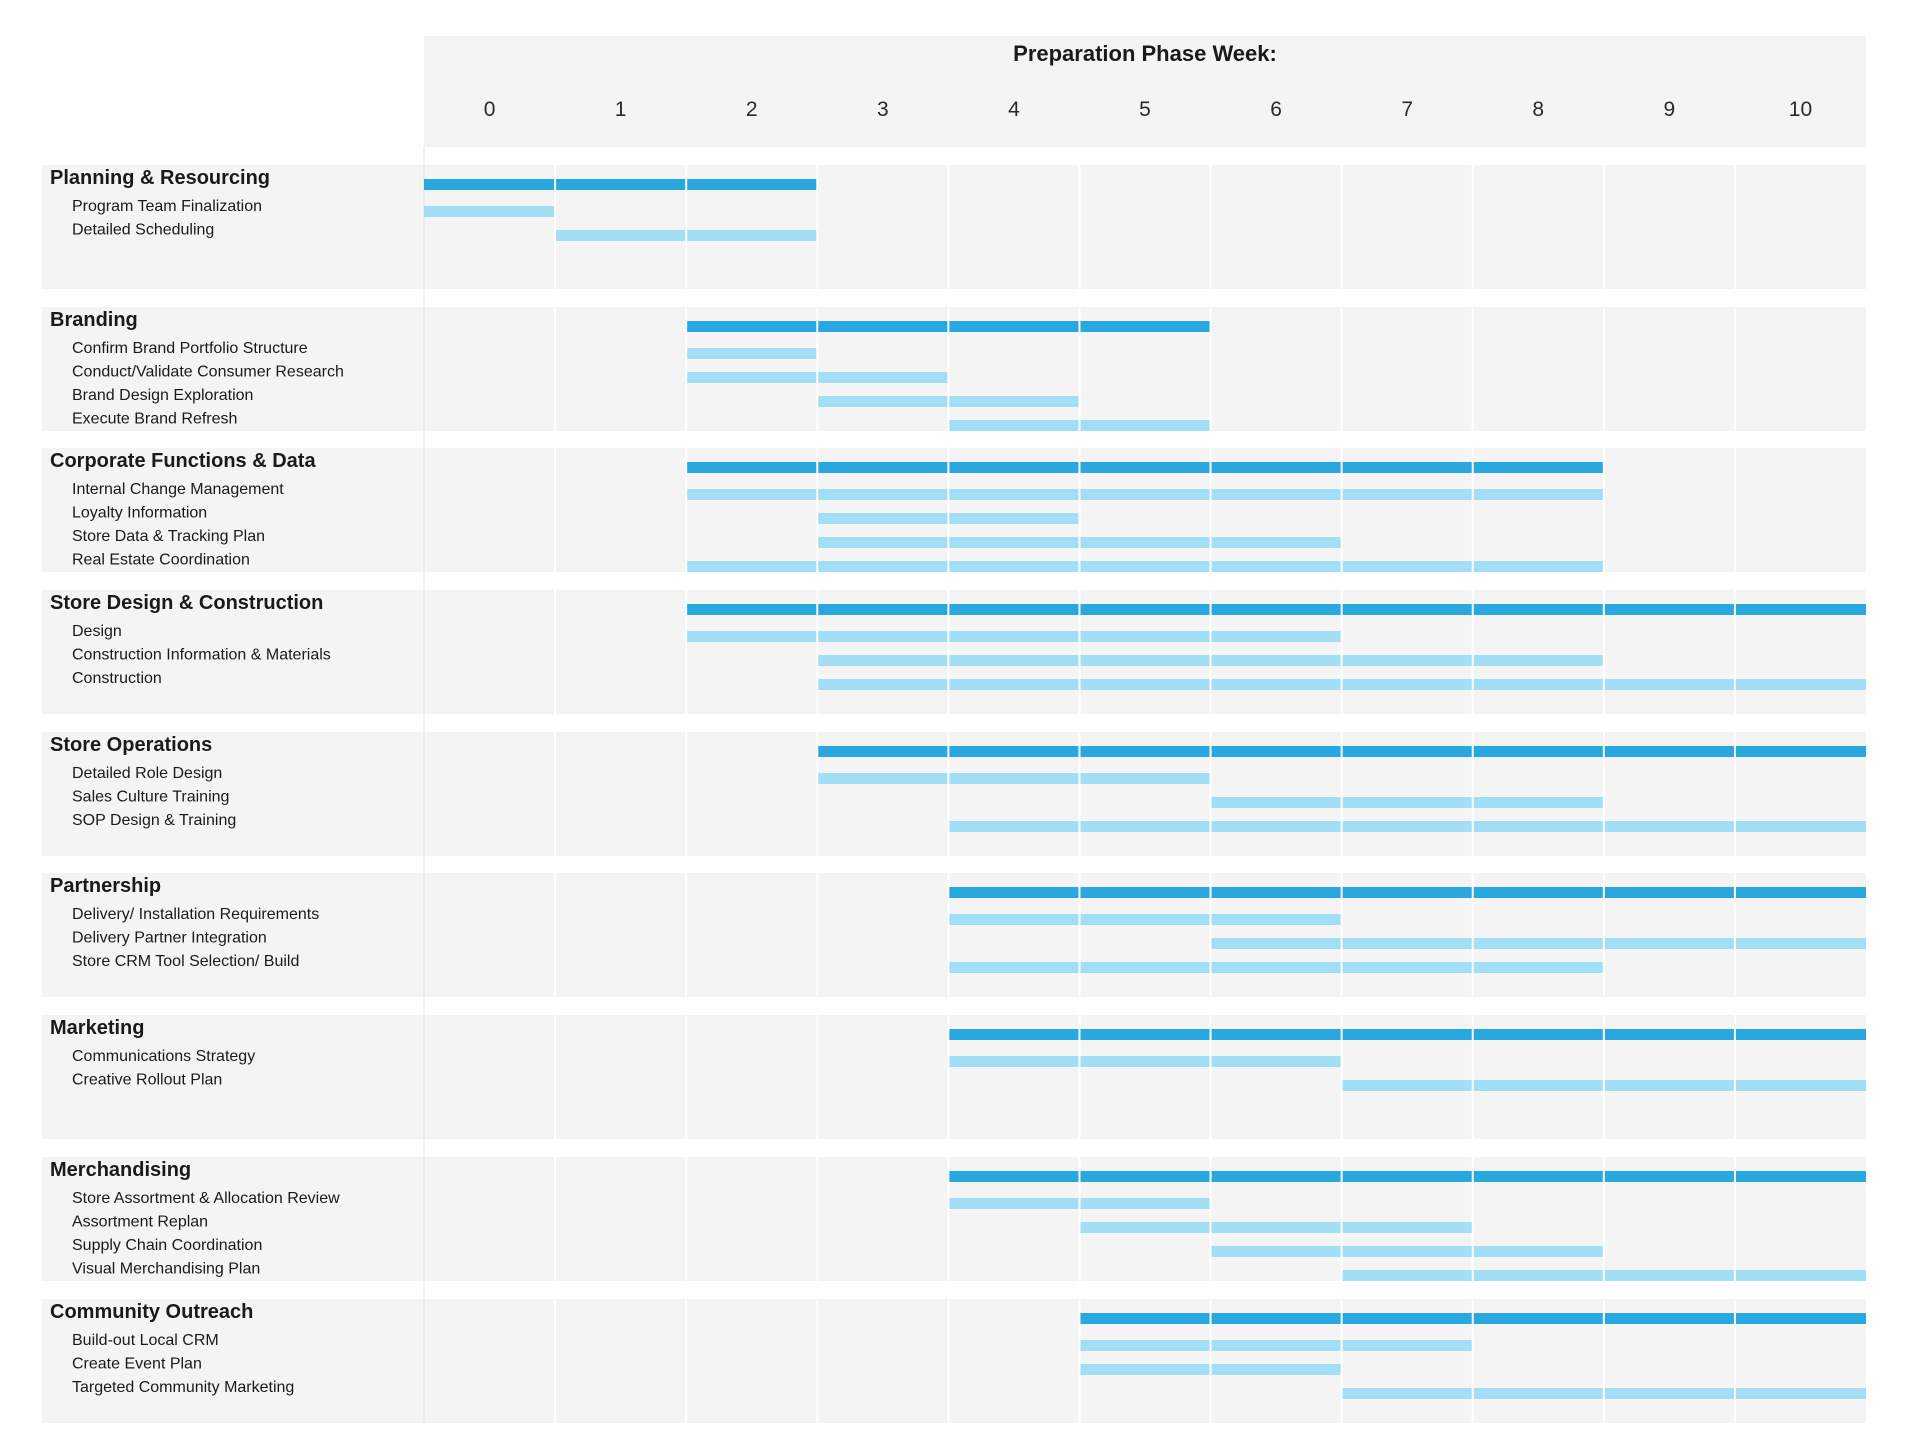 This screenshot has width=1910, height=1454. What do you see at coordinates (163, 1056) in the screenshot?
I see `task-label: Communications Strategy` at bounding box center [163, 1056].